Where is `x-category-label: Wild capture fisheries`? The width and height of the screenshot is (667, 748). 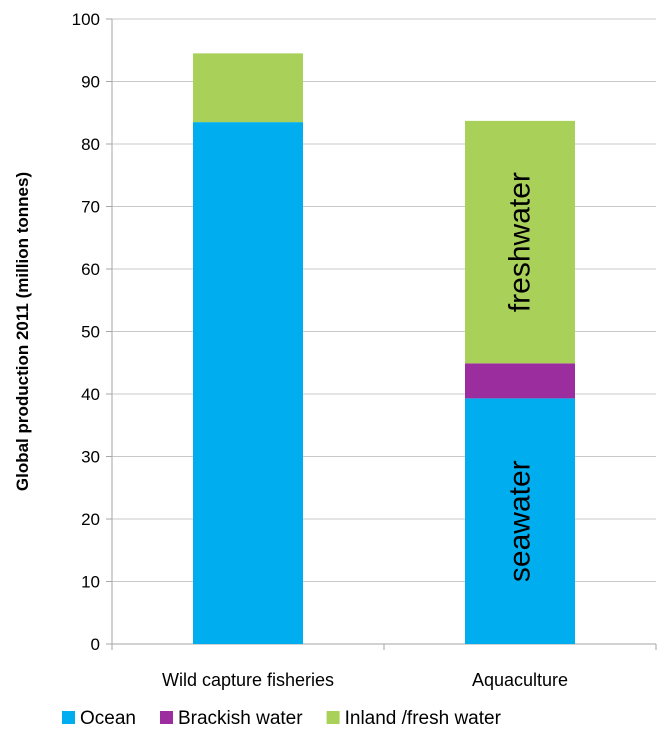 x-category-label: Wild capture fisheries is located at coordinates (248, 680).